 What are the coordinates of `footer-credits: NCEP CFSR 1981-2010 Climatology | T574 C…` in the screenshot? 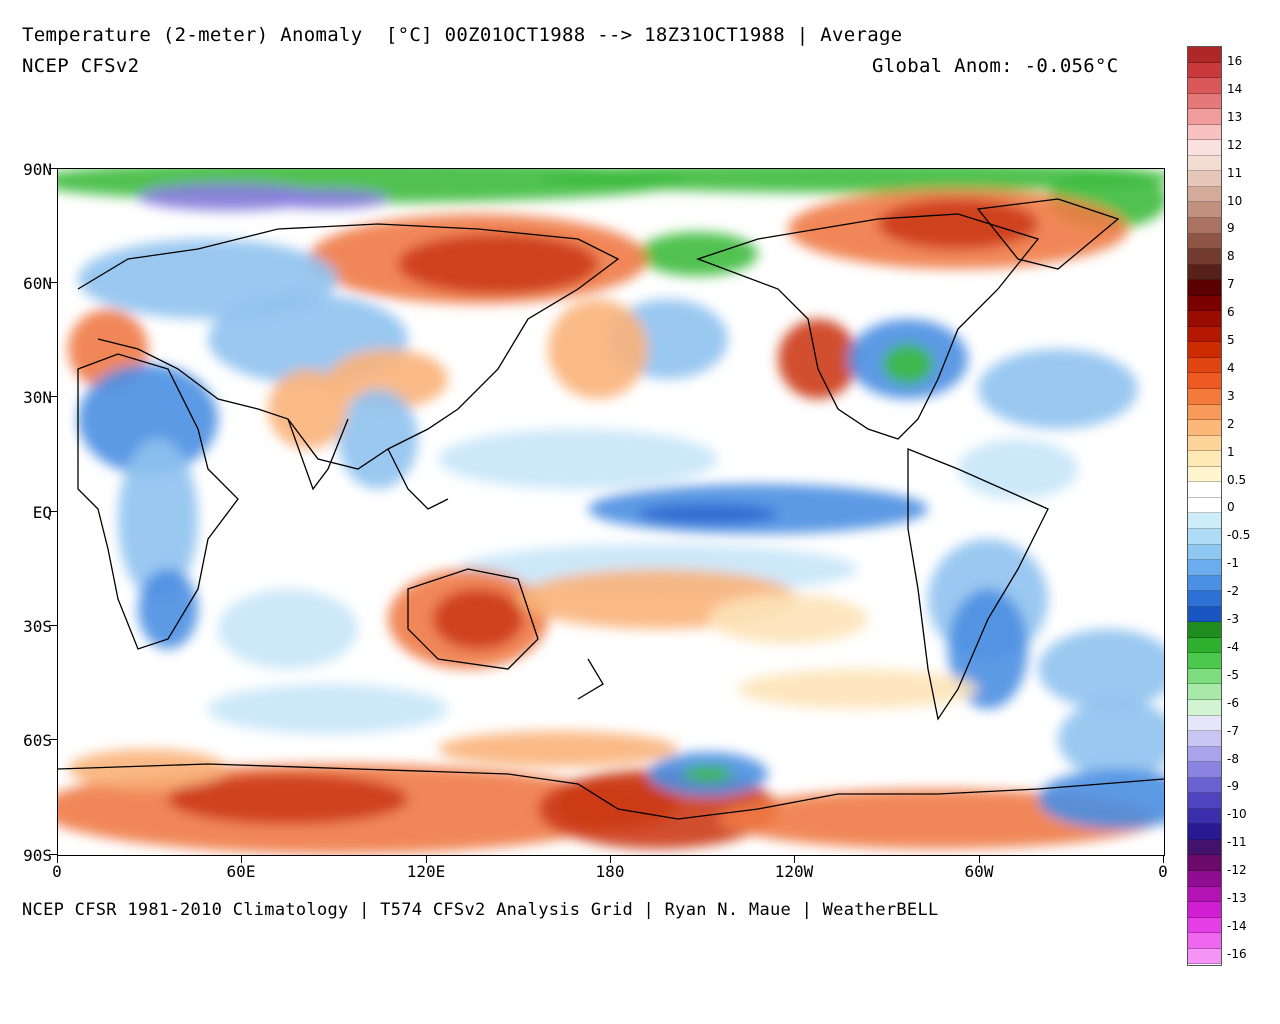 It's located at (480, 910).